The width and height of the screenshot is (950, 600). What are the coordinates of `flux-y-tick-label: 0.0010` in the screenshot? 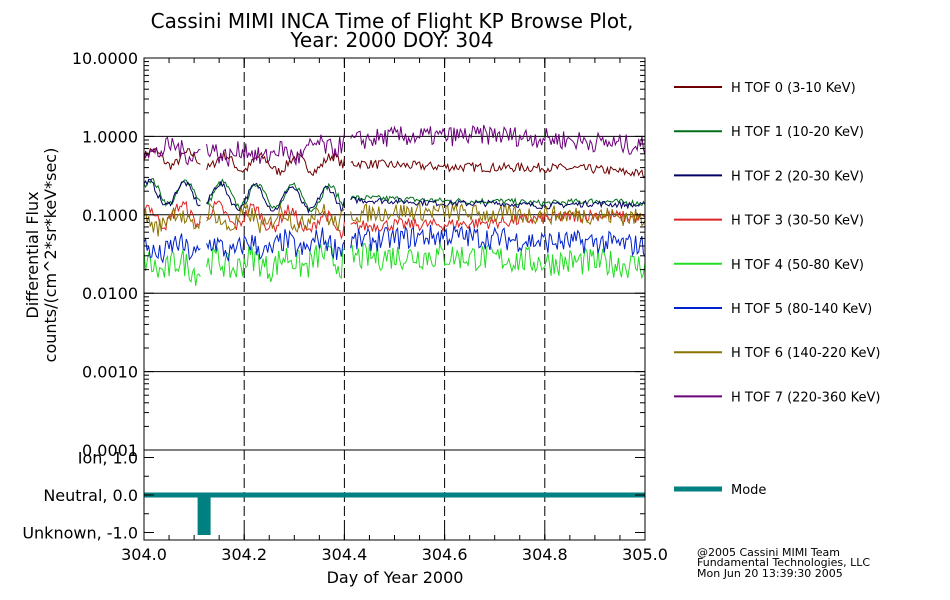 It's located at (110, 372).